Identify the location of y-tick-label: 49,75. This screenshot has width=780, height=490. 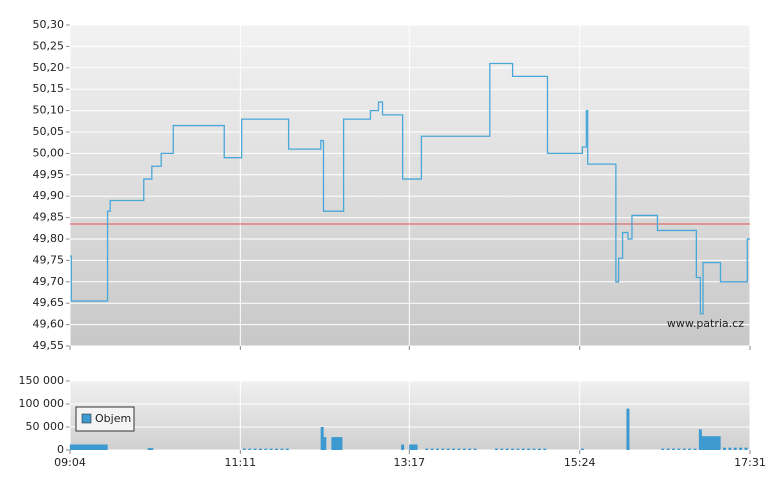
(49, 259).